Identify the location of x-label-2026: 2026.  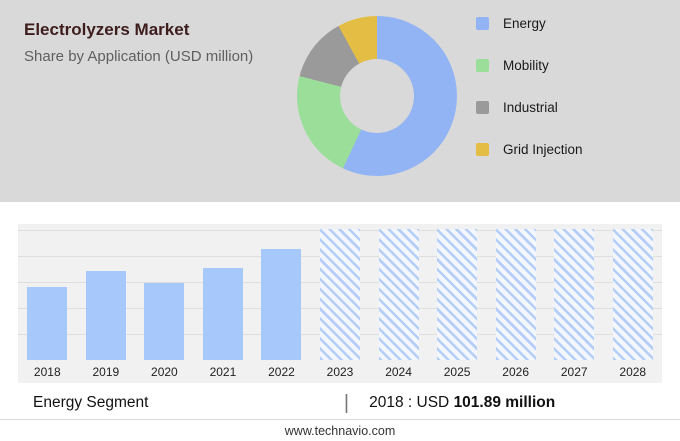
(515, 371).